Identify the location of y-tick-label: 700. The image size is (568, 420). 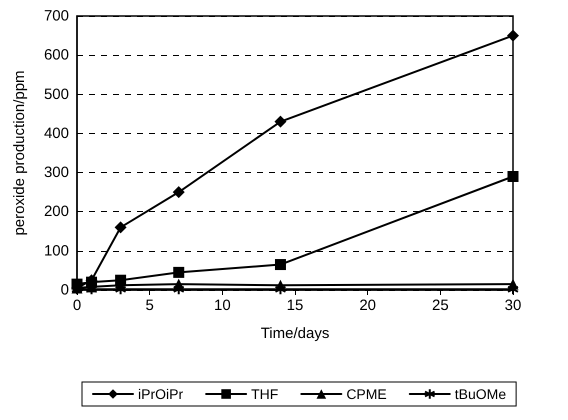
(56, 16).